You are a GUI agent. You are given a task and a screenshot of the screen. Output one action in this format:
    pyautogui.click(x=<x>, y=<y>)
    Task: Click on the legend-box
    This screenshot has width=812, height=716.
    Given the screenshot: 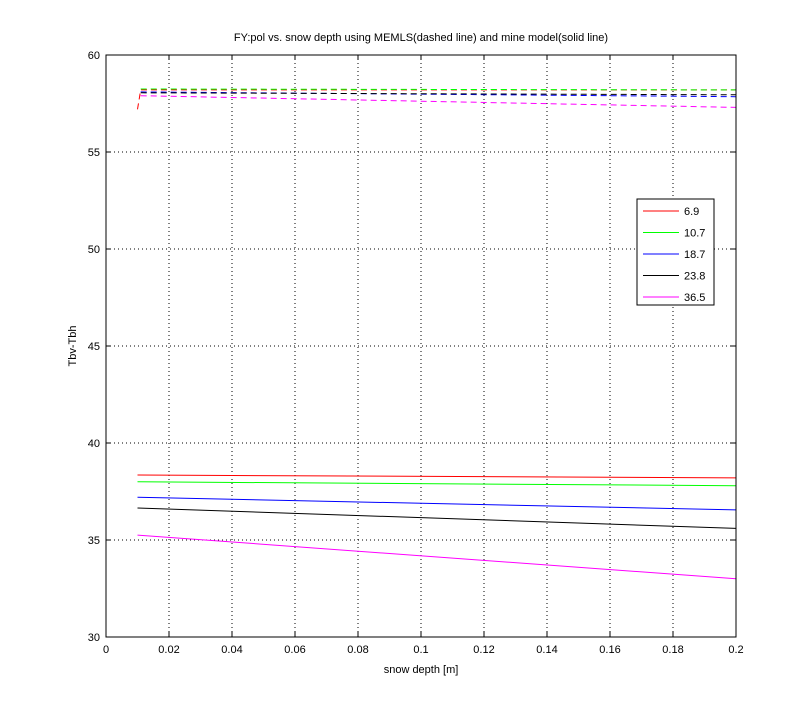 What is the action you would take?
    pyautogui.click(x=675, y=252)
    